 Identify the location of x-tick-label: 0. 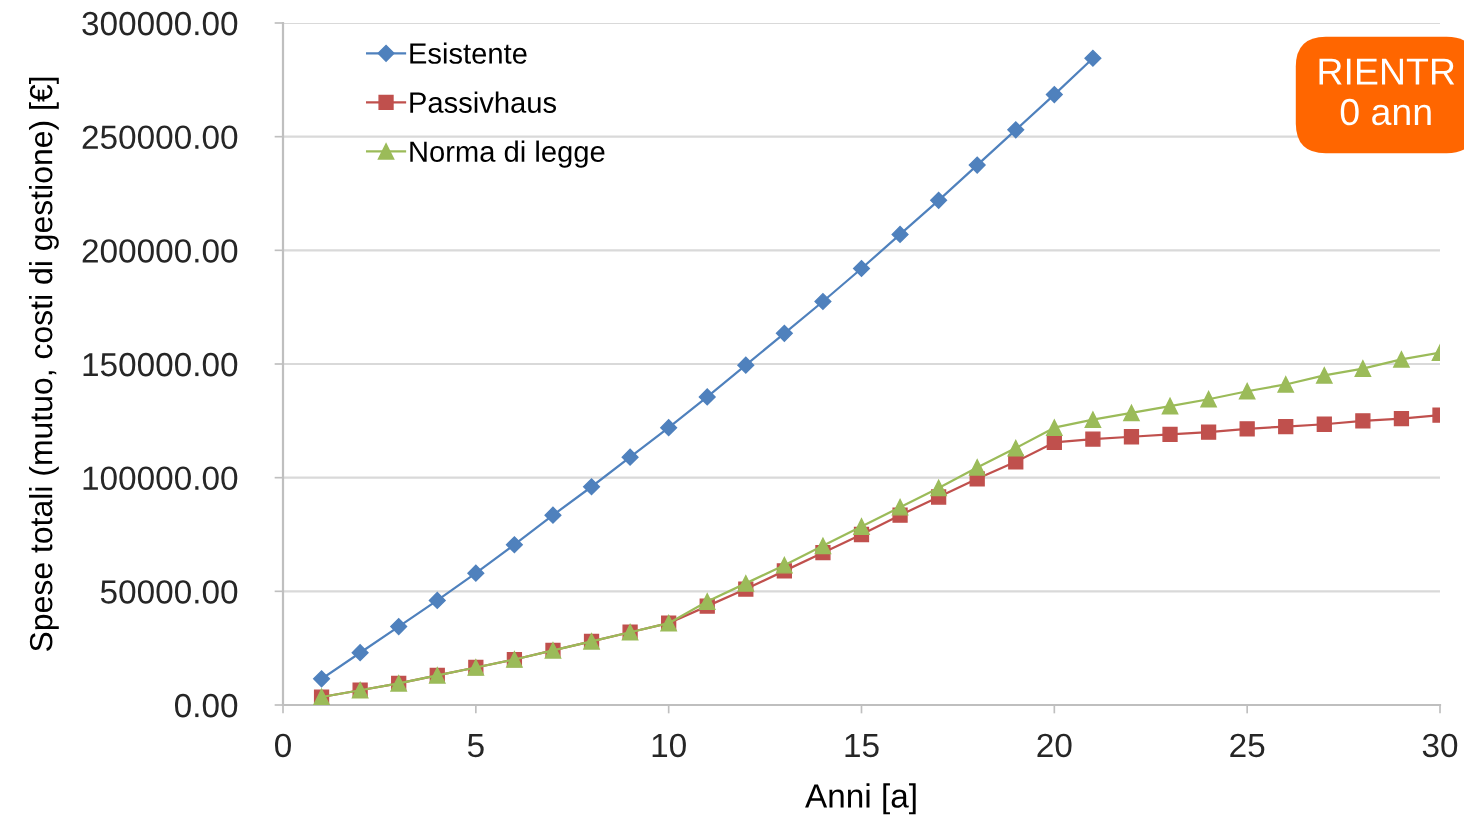
(283, 745).